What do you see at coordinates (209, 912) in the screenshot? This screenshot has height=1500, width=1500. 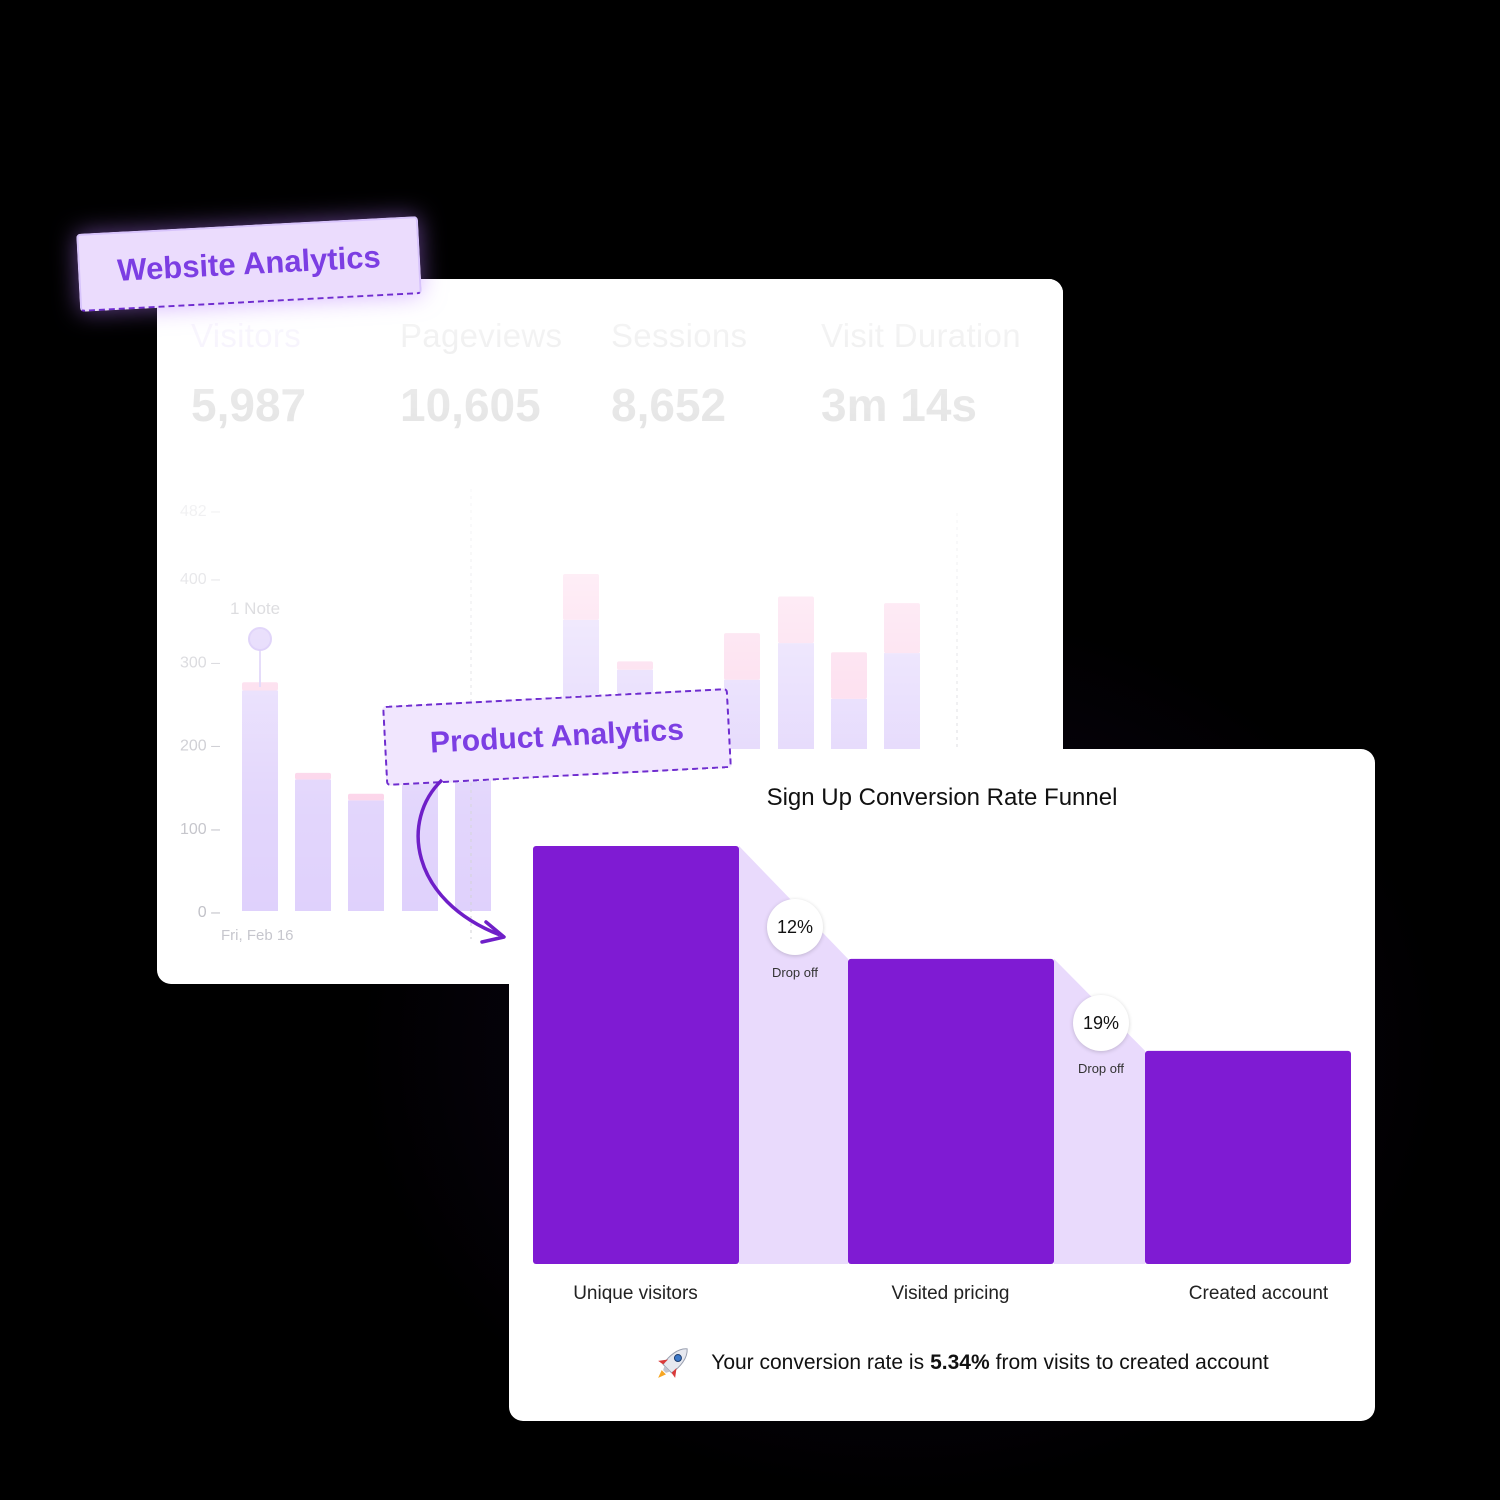 I see `y-tick-label: 0 –` at bounding box center [209, 912].